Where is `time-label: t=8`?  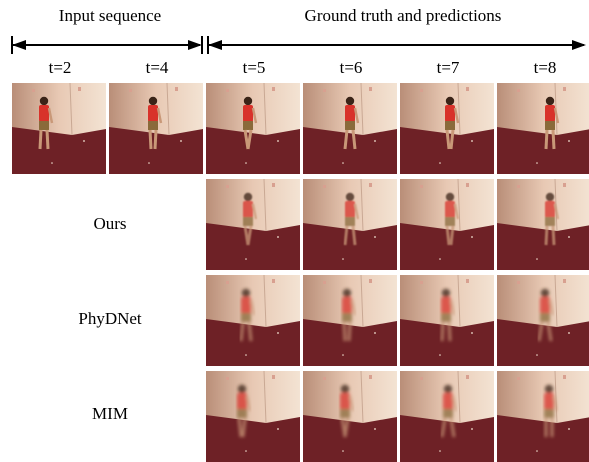 time-label: t=8 is located at coordinates (545, 67).